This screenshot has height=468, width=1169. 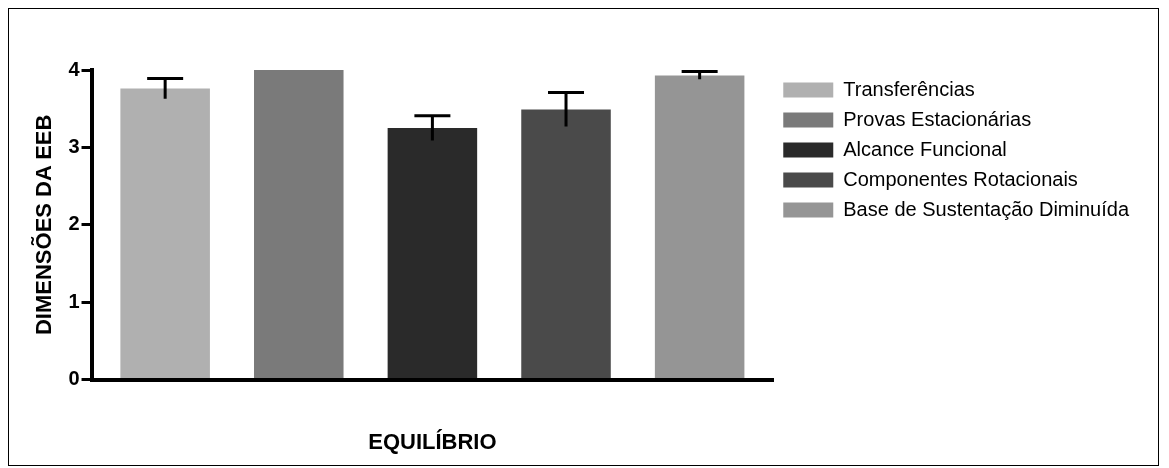 What do you see at coordinates (74, 145) in the screenshot?
I see `y-tick-label: 3` at bounding box center [74, 145].